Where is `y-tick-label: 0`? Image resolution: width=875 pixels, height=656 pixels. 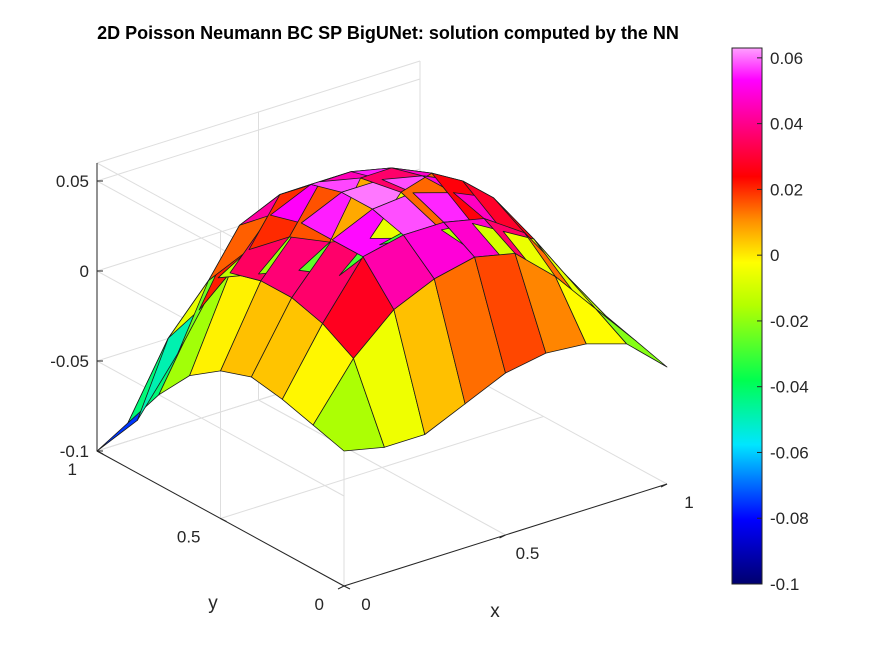 y-tick-label: 0 is located at coordinates (319, 604).